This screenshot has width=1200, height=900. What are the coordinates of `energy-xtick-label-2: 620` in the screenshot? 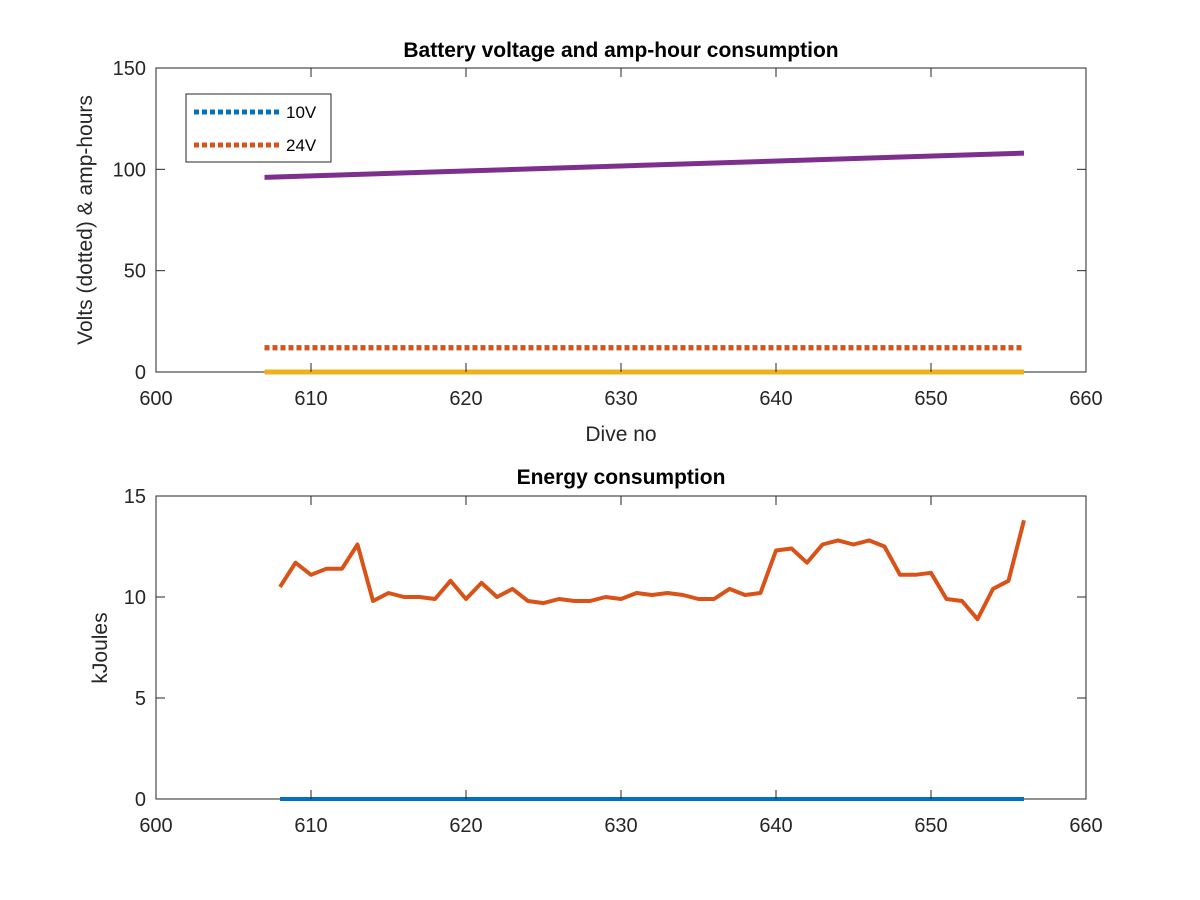 It's located at (465, 826).